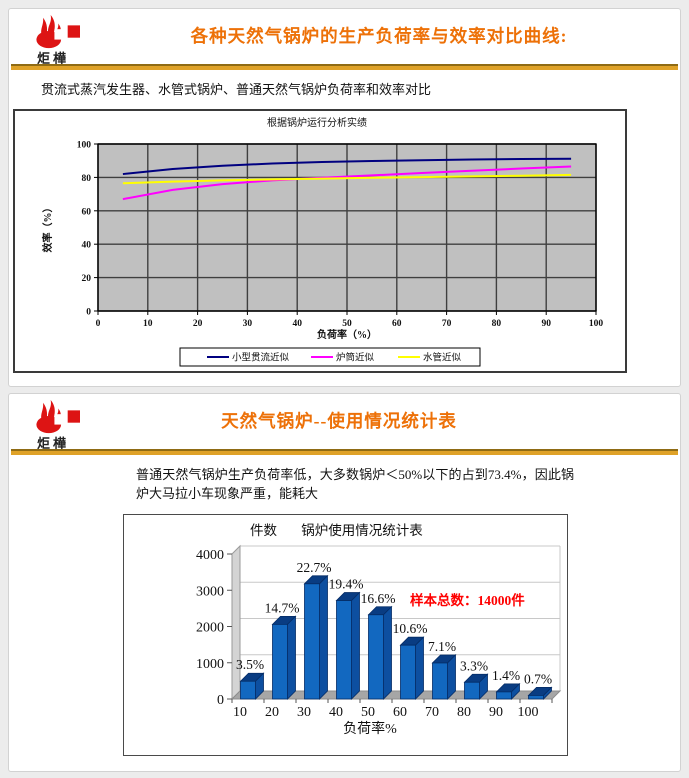 The height and width of the screenshot is (778, 689). Describe the element at coordinates (47, 228) in the screenshot. I see `y-axis-title: 效率（%）` at that location.